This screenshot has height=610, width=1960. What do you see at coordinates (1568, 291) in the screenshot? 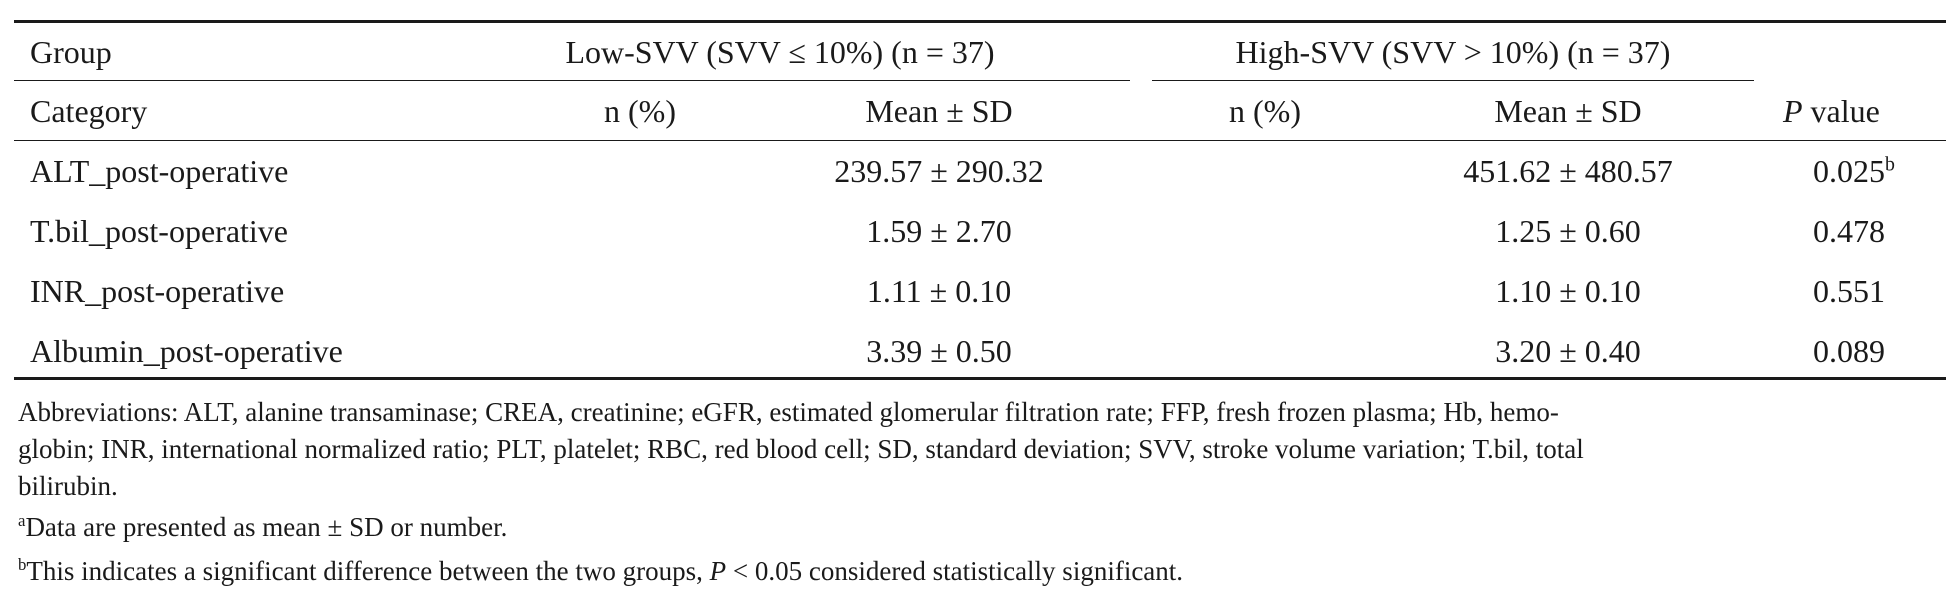
I see `row-high-mean: 1.10 ± 0.10` at bounding box center [1568, 291].